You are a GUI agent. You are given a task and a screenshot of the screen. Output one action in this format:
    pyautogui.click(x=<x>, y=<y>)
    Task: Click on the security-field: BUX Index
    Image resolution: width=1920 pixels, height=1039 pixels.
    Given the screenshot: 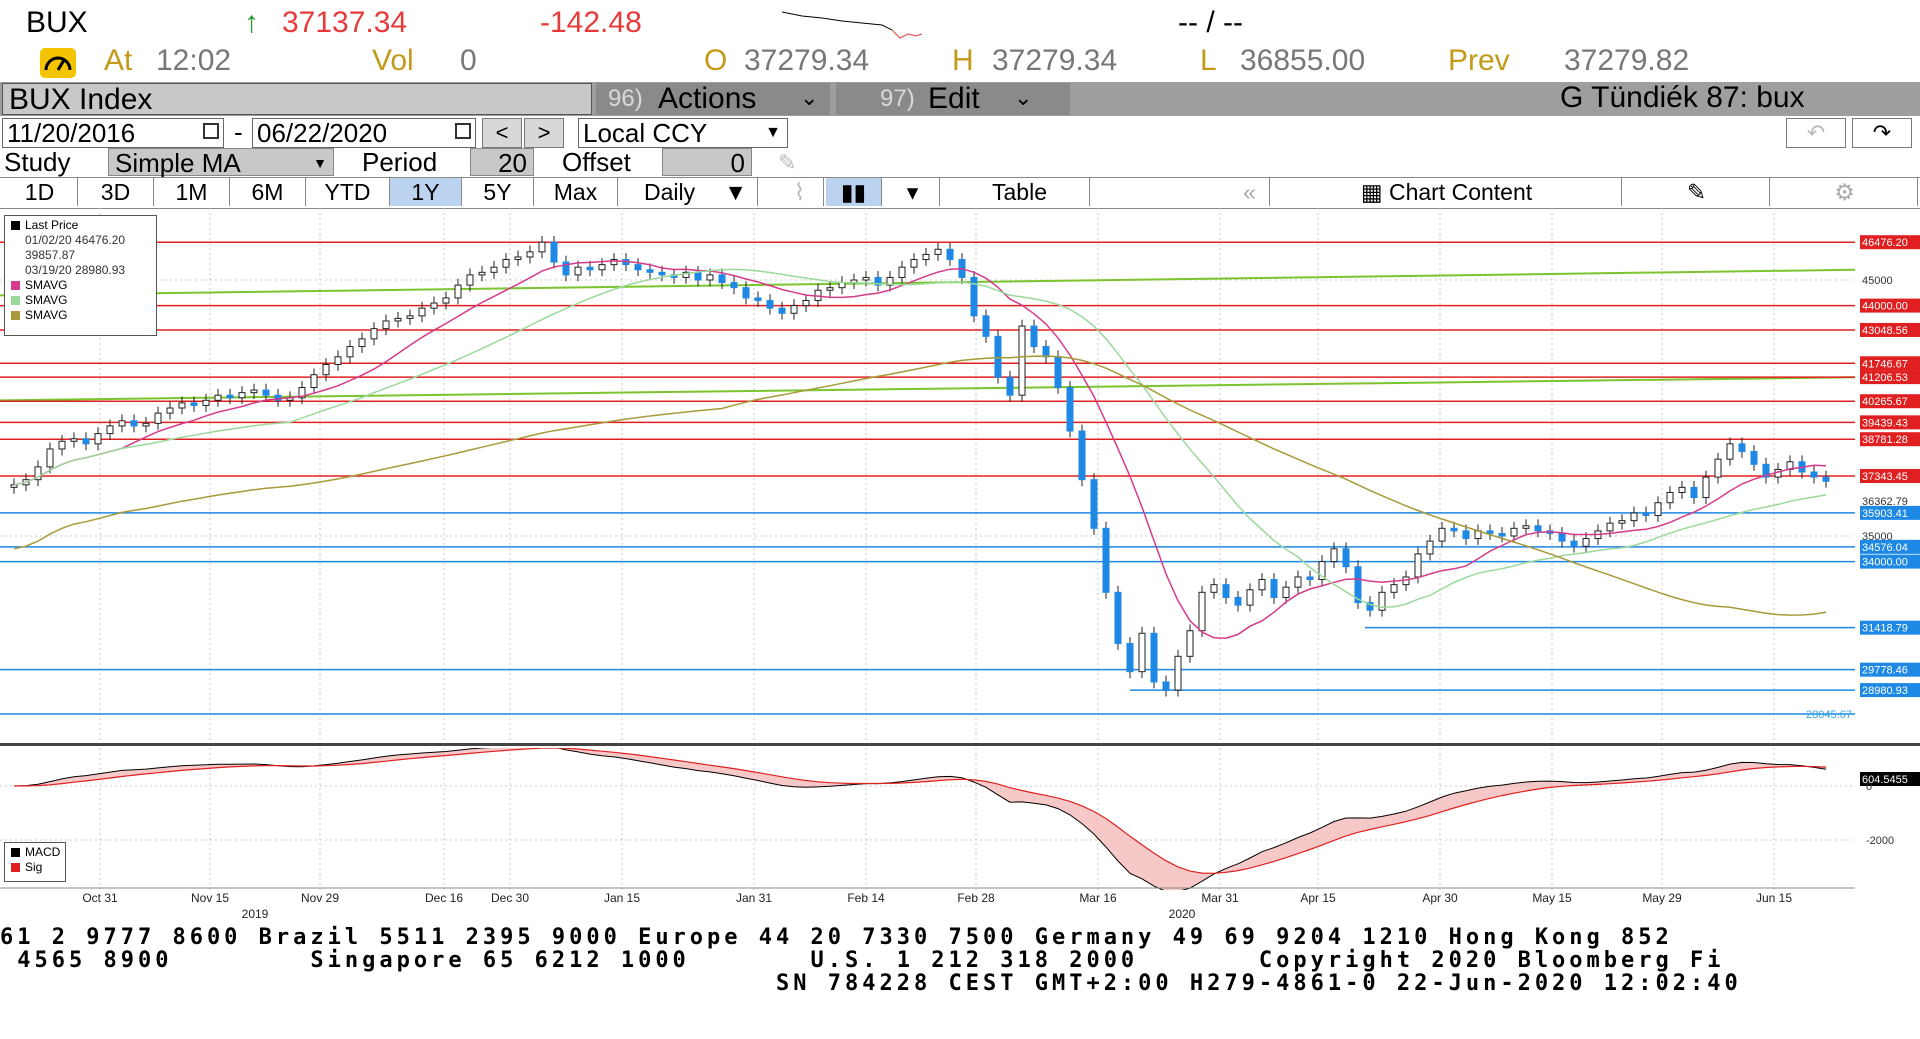 What is the action you would take?
    pyautogui.click(x=297, y=99)
    